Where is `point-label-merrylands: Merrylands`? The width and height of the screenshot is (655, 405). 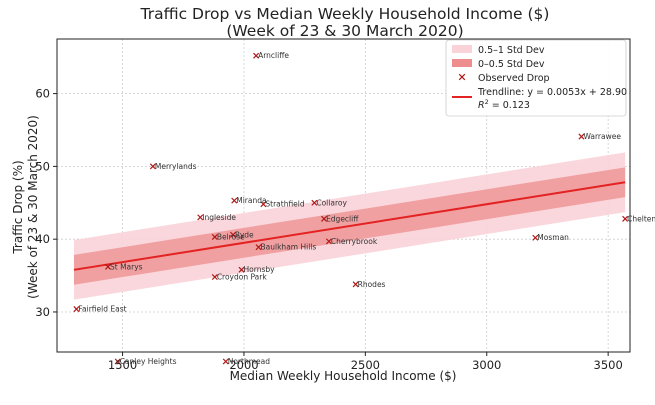 point-label-merrylands: Merrylands is located at coordinates (176, 166).